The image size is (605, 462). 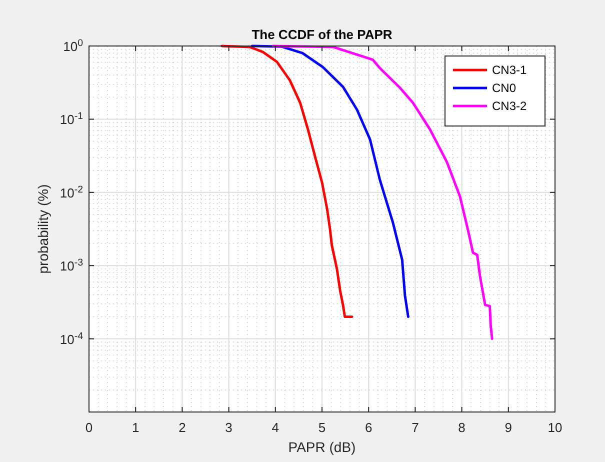 I want to click on x-tick-label: 1, so click(x=136, y=427).